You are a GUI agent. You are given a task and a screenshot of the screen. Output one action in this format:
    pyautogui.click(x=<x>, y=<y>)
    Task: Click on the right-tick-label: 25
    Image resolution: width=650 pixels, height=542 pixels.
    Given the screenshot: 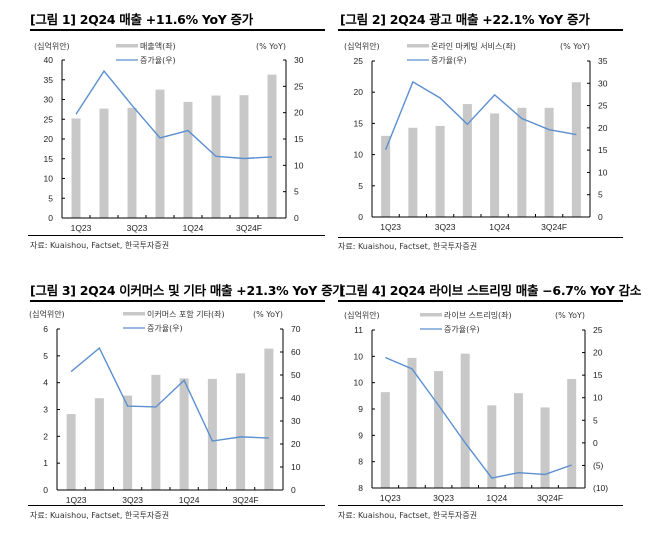 What is the action you would take?
    pyautogui.click(x=603, y=106)
    